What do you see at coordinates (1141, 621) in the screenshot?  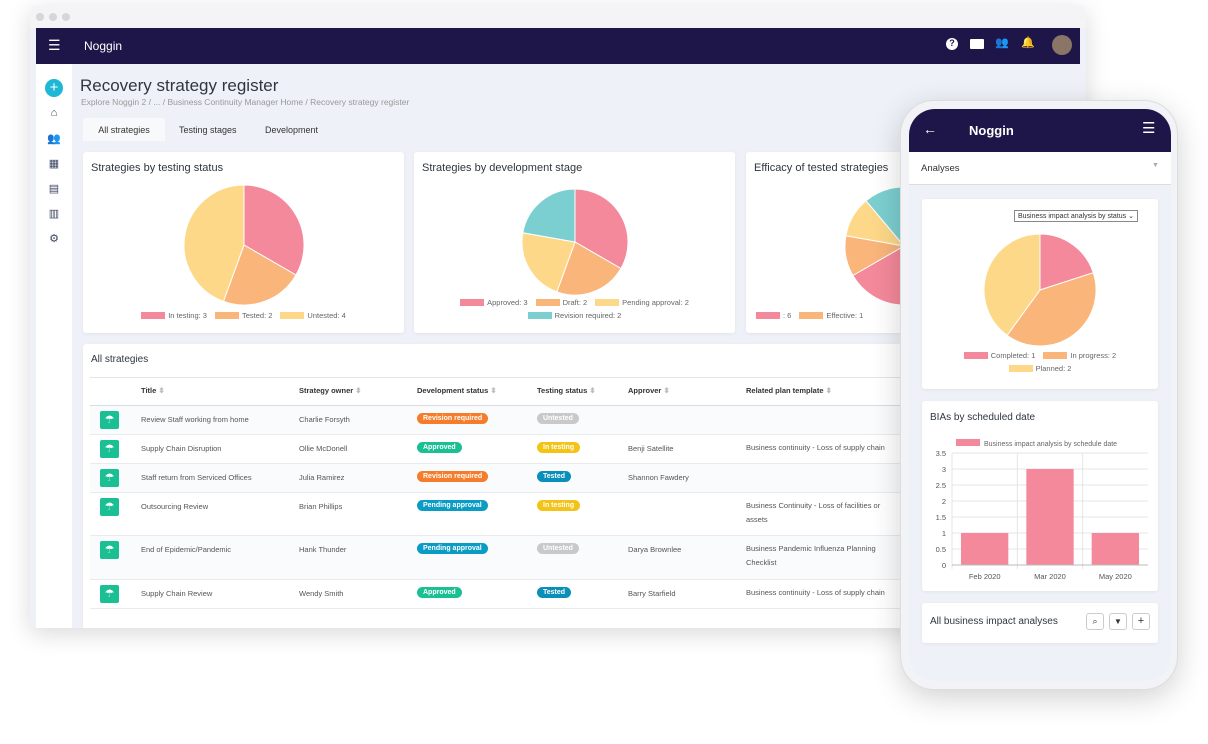 I see `add-button: +` at bounding box center [1141, 621].